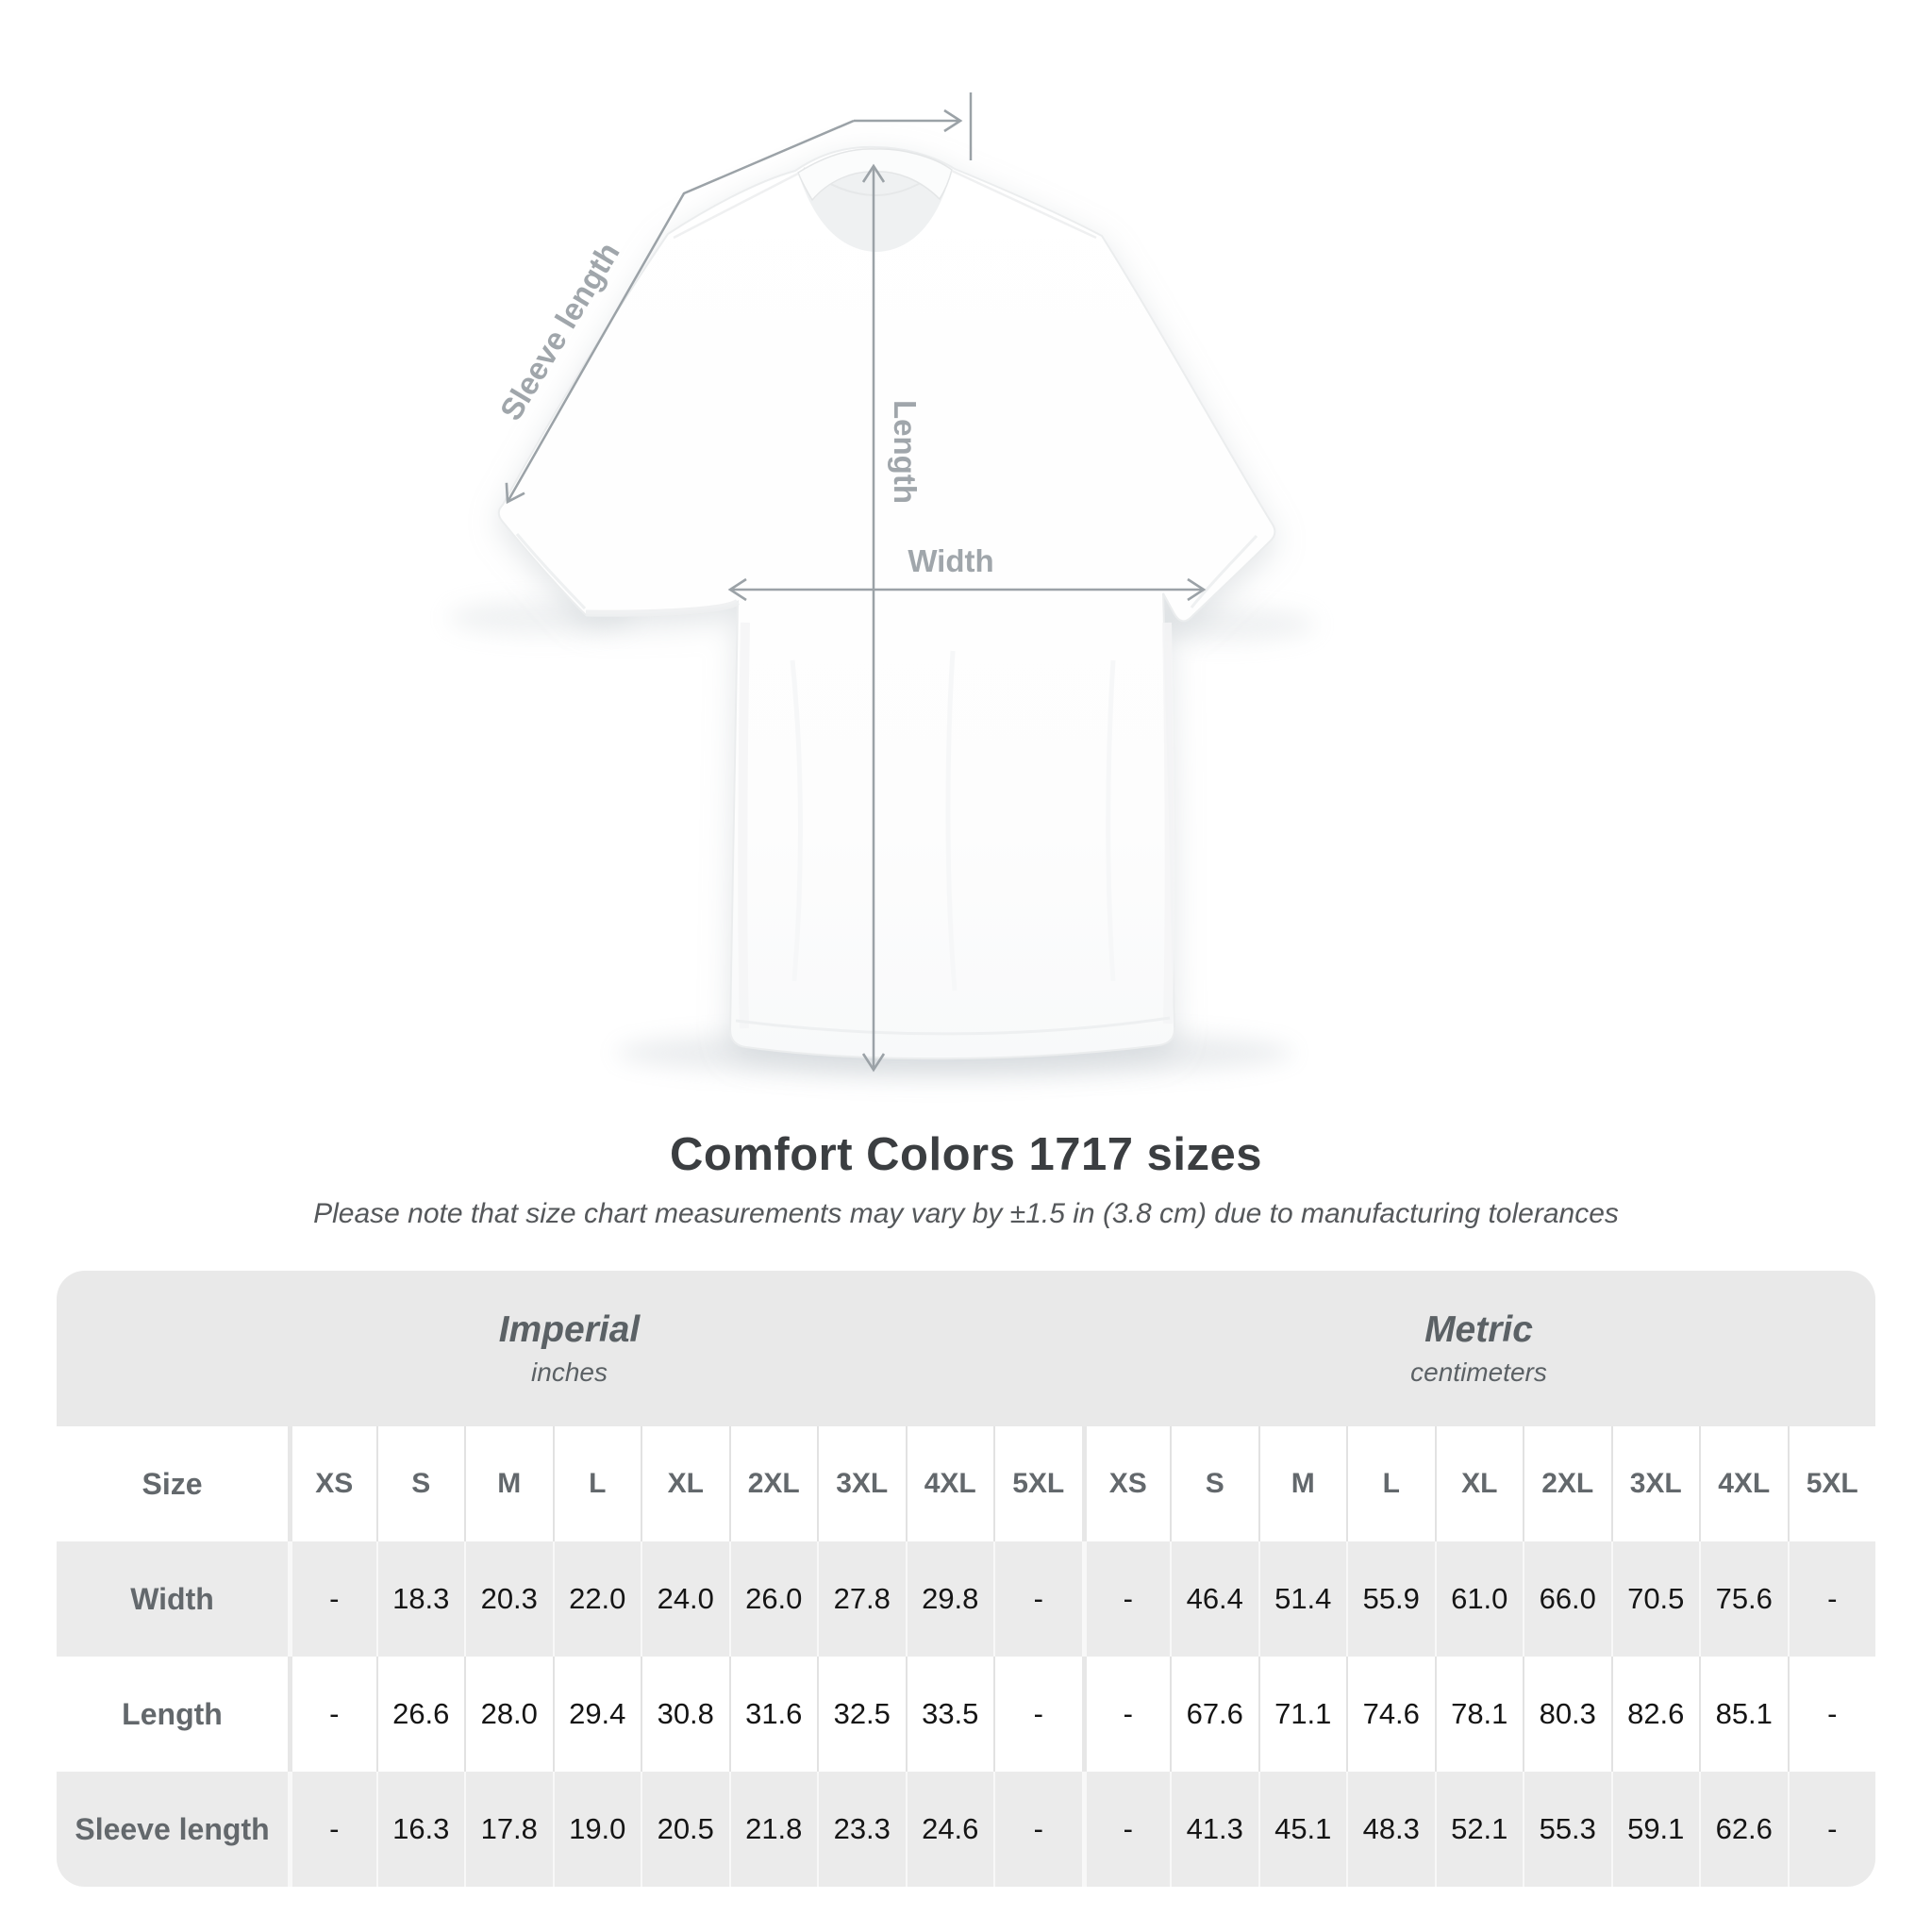 The width and height of the screenshot is (1932, 1932). Describe the element at coordinates (569, 1329) in the screenshot. I see `imperial-title: Imperial` at that location.